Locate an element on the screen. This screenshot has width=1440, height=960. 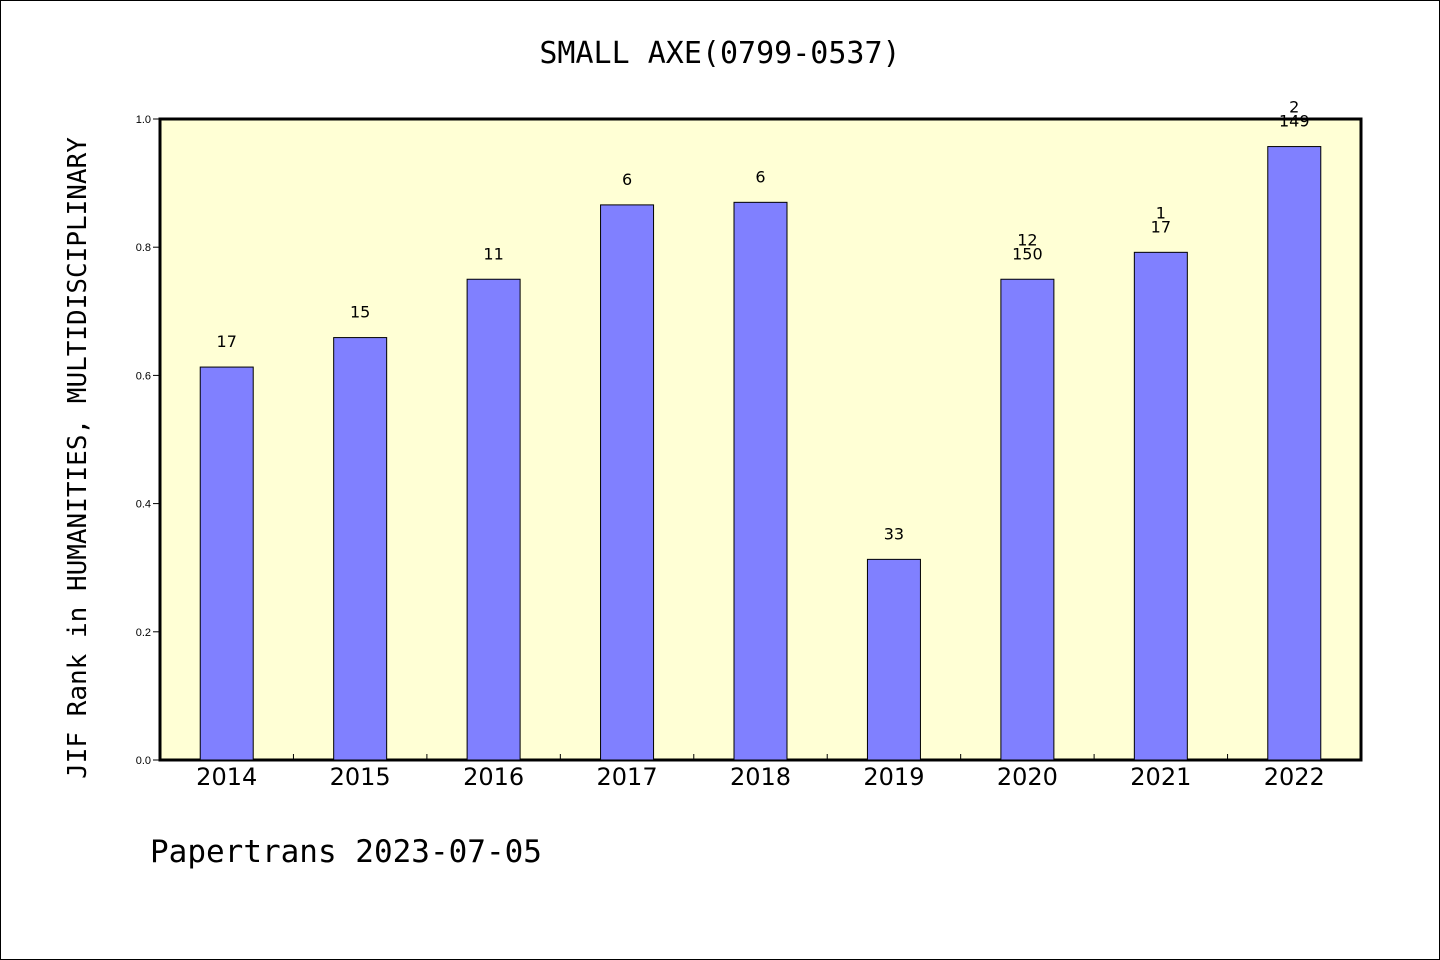
bar-label: 149 is located at coordinates (1294, 121).